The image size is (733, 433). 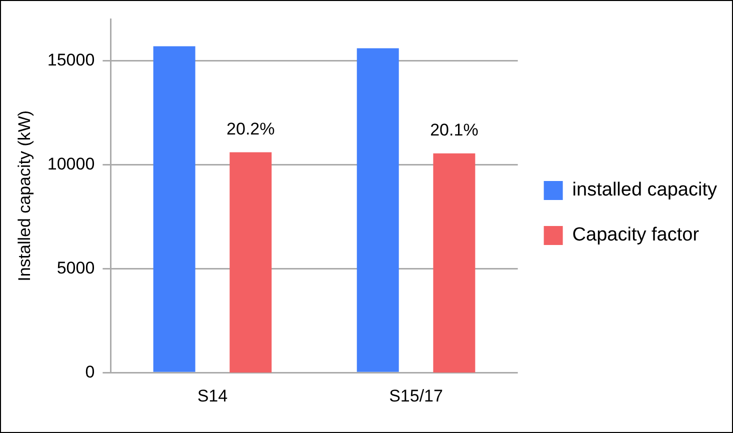 I want to click on y-axis-title: Installed capacity (kW), so click(x=24, y=196).